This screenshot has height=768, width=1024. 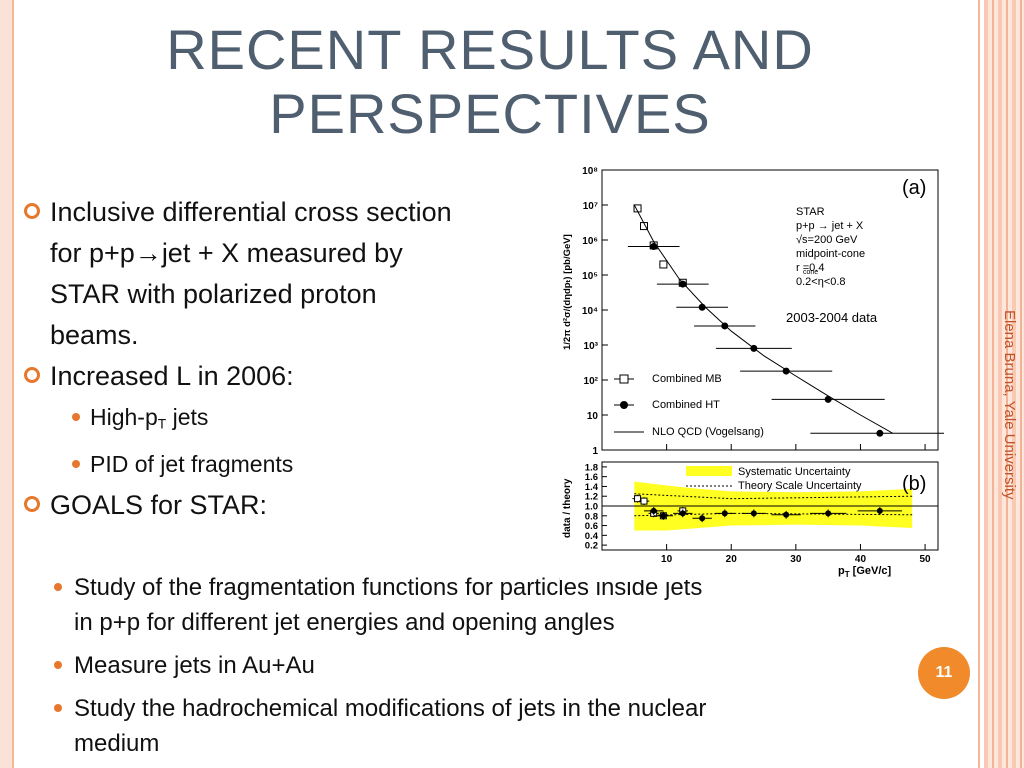 I want to click on y-axis-label-top: 1/2π d²σ/(dηdpₜ) [pb/GeV], so click(x=567, y=292).